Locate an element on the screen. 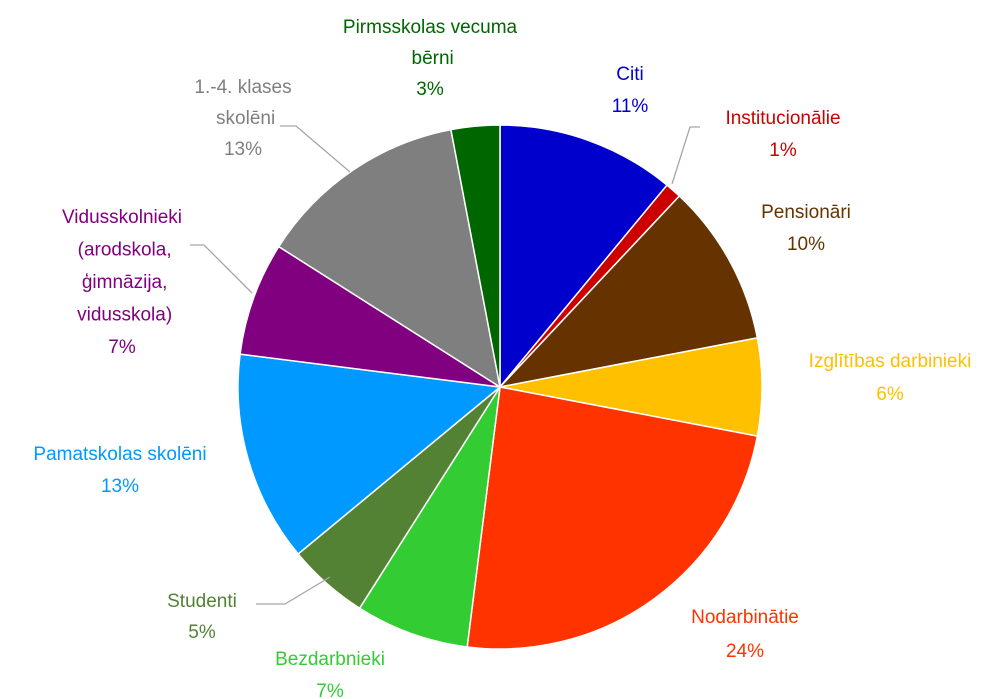  label-line: skolēni is located at coordinates (243, 118).